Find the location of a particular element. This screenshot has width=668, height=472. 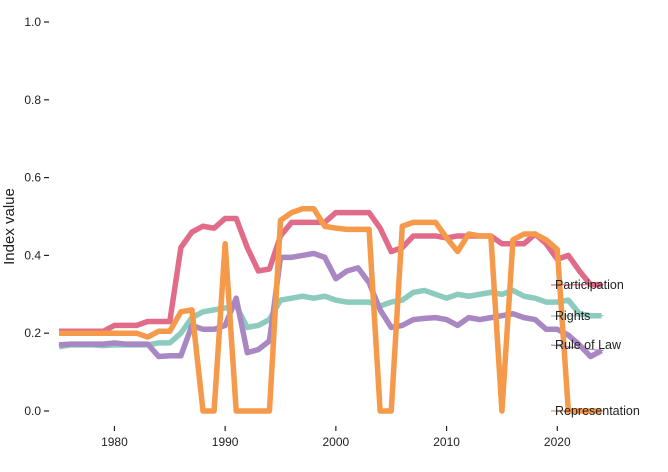

y-tick-label: 0.2 is located at coordinates (32, 333).